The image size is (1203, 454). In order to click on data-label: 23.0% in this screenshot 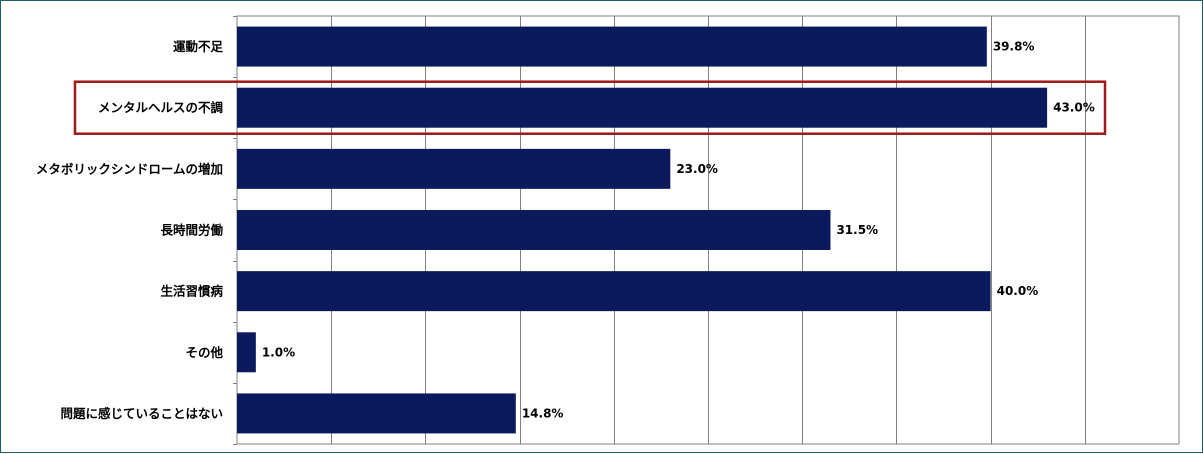, I will do `click(697, 169)`.